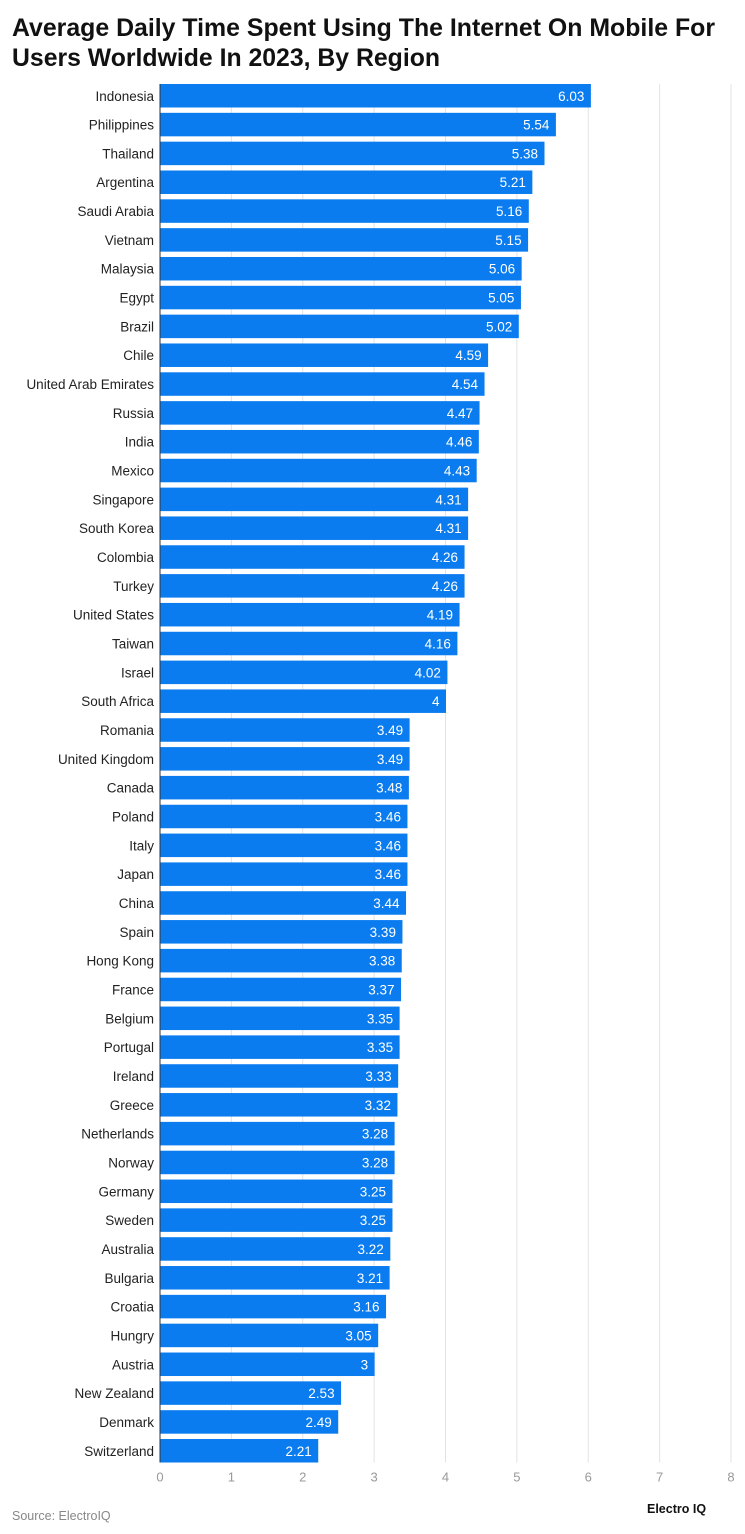 The width and height of the screenshot is (745, 1534). Describe the element at coordinates (226, 58) in the screenshot. I see `chart-title-line-2: Users Worldwide In 2023, By Region` at that location.